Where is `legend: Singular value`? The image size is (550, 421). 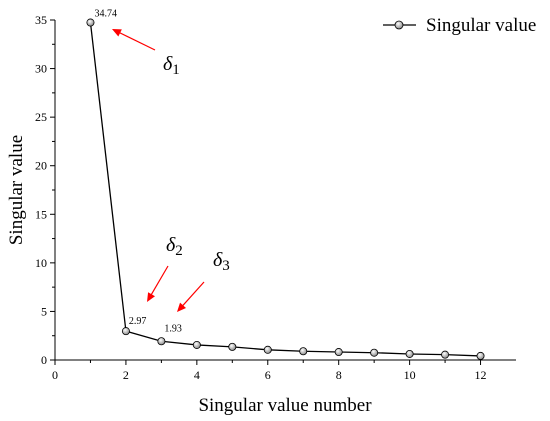 legend: Singular value is located at coordinates (459, 25).